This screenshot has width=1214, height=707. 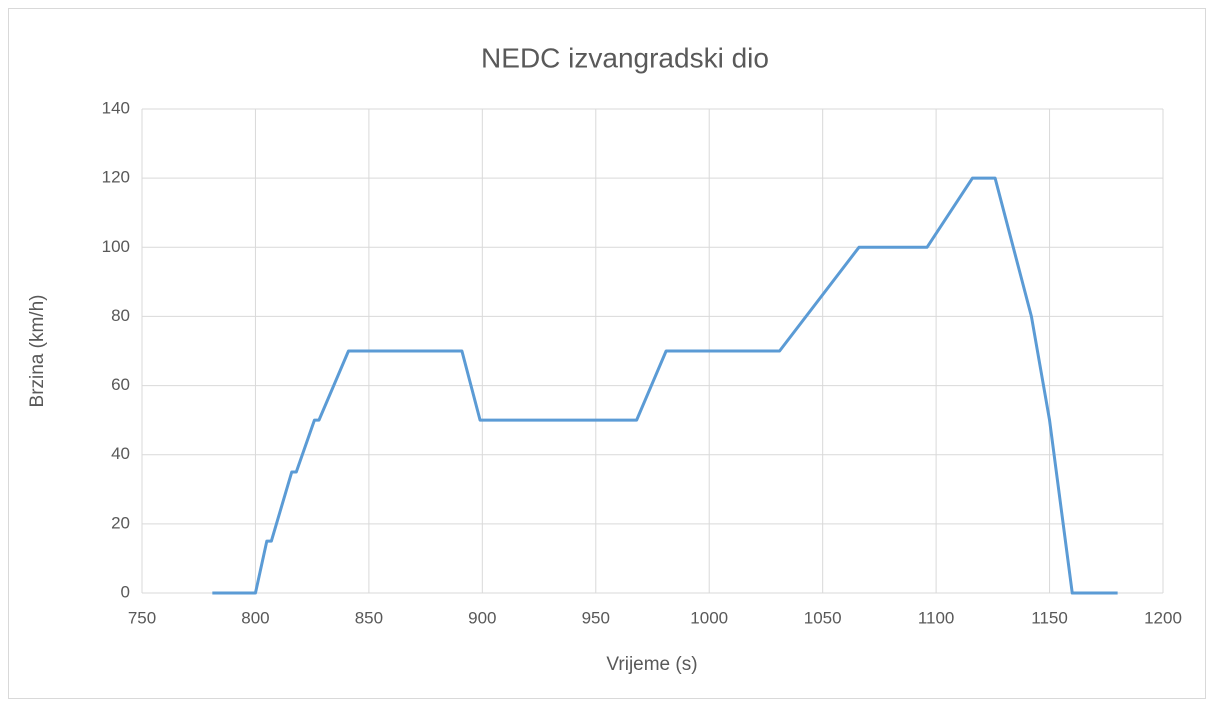 What do you see at coordinates (651, 664) in the screenshot?
I see `x-axis-label: Vrijeme (s)` at bounding box center [651, 664].